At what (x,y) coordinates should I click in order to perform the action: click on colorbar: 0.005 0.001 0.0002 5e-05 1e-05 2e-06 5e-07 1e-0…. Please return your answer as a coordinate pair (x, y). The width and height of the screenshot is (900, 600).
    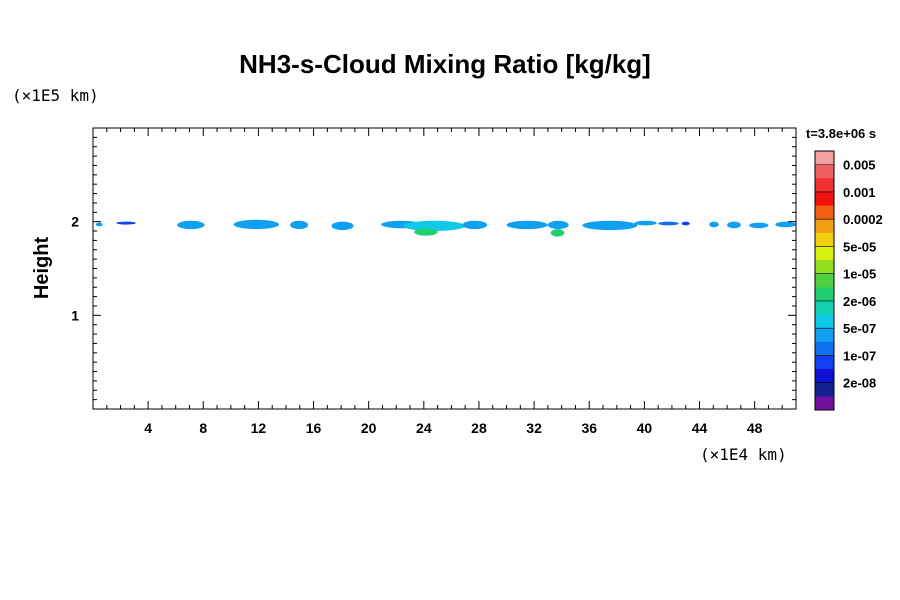
    Looking at the image, I should click on (848, 280).